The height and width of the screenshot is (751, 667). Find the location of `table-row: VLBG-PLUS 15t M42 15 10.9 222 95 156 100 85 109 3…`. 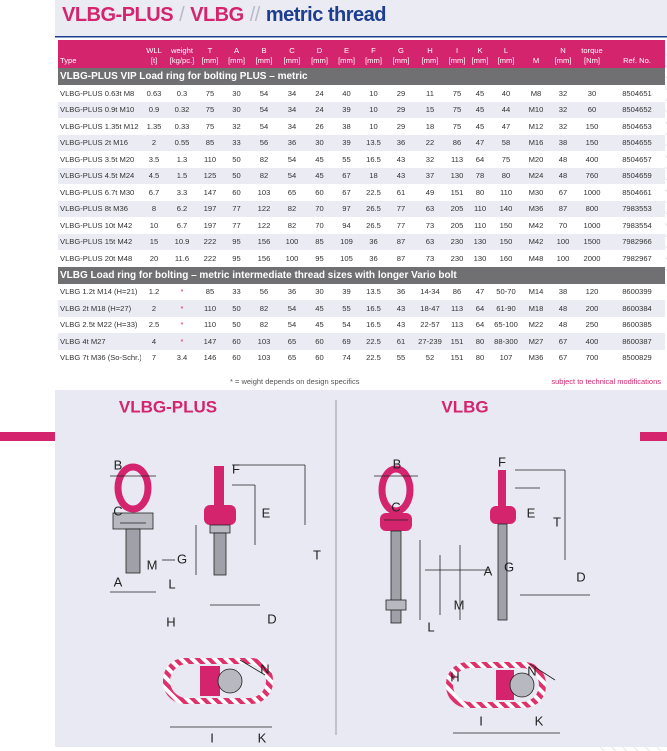

table-row: VLBG-PLUS 15t M42 15 10.9 222 95 156 100 85 109 3… is located at coordinates (361, 241).